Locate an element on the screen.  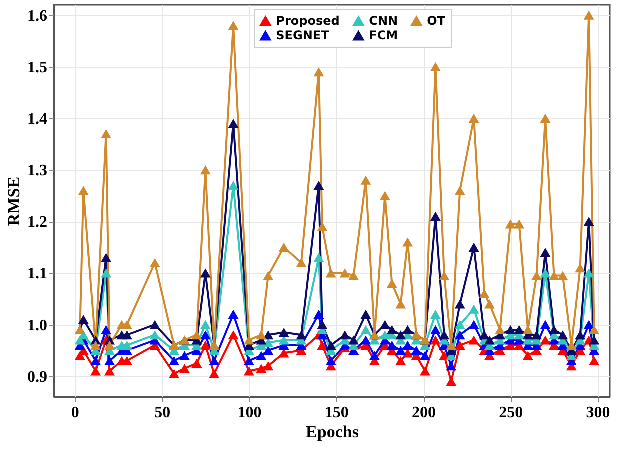
y-tick-label: 1.2 is located at coordinates (38, 223).